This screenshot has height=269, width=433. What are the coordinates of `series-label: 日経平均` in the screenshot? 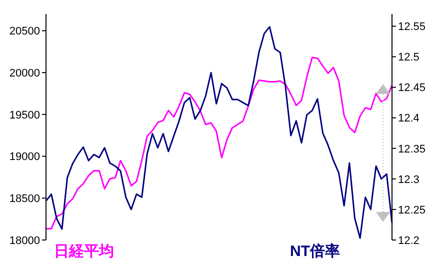 It's located at (84, 251).